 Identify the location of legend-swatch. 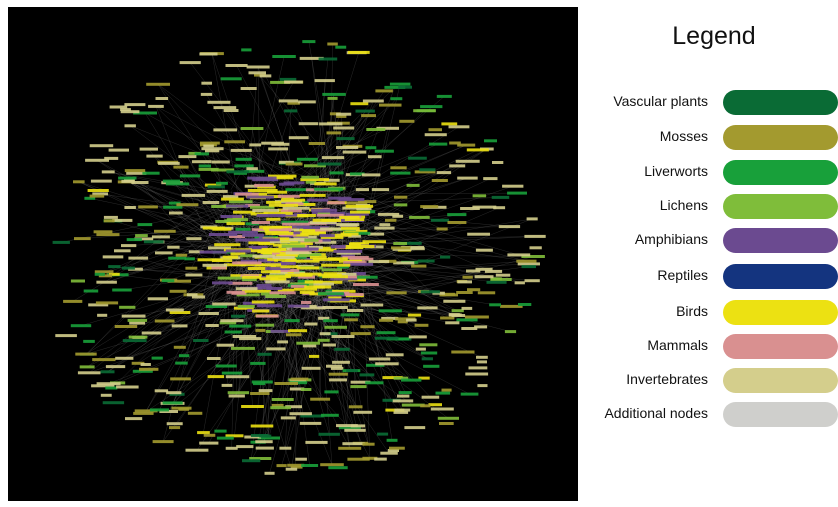
(780, 206).